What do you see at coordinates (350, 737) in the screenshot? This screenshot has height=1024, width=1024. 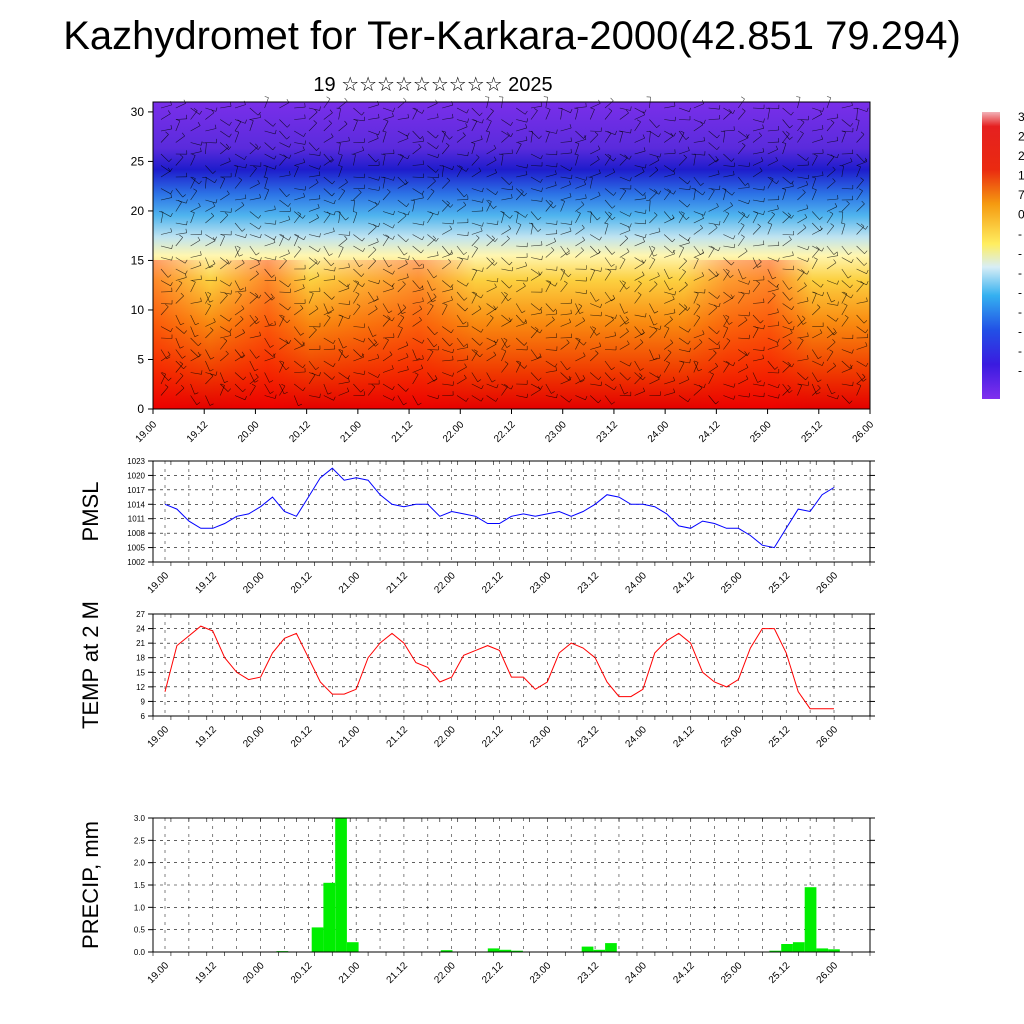 I see `x-tick-label: 21.00` at bounding box center [350, 737].